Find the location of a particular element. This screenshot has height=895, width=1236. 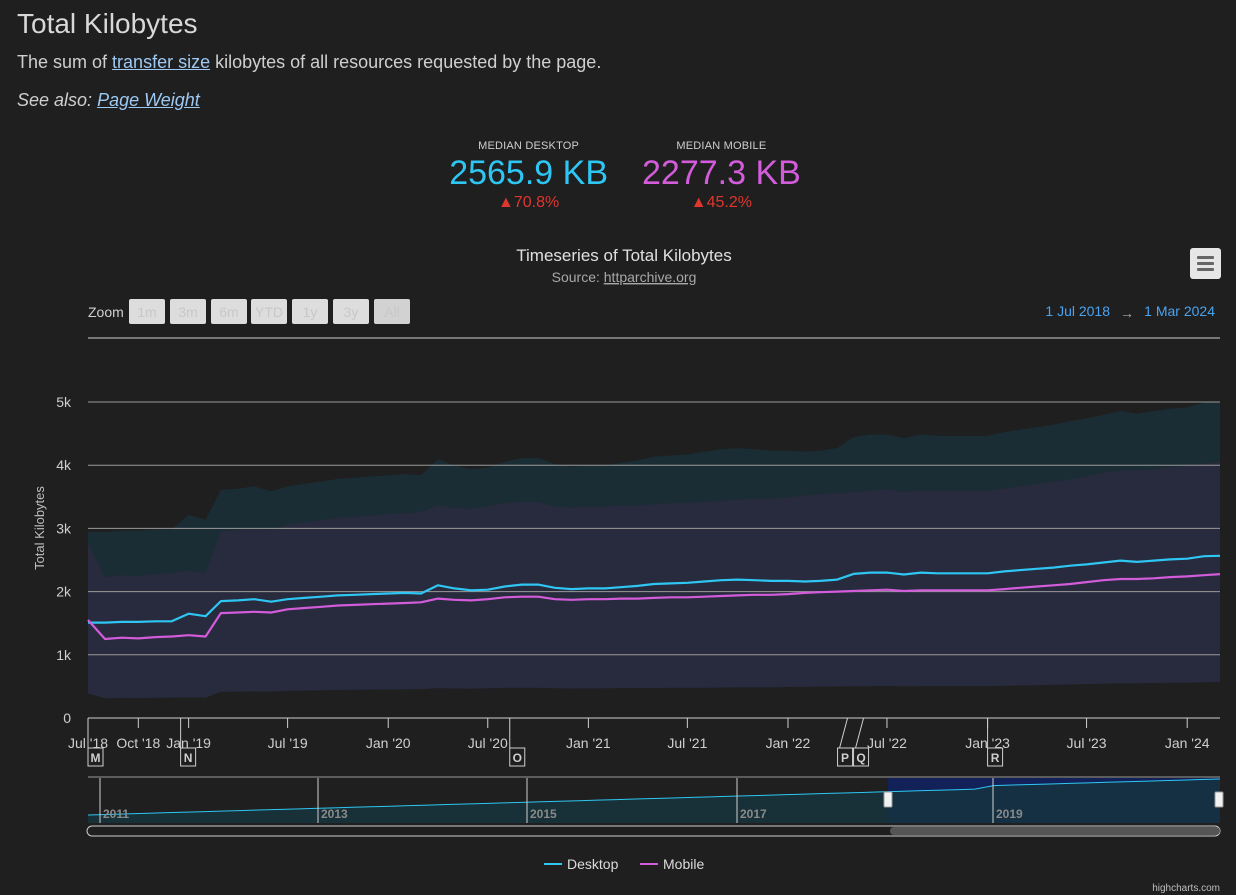

legend-item-desktop: Desktop is located at coordinates (581, 864).